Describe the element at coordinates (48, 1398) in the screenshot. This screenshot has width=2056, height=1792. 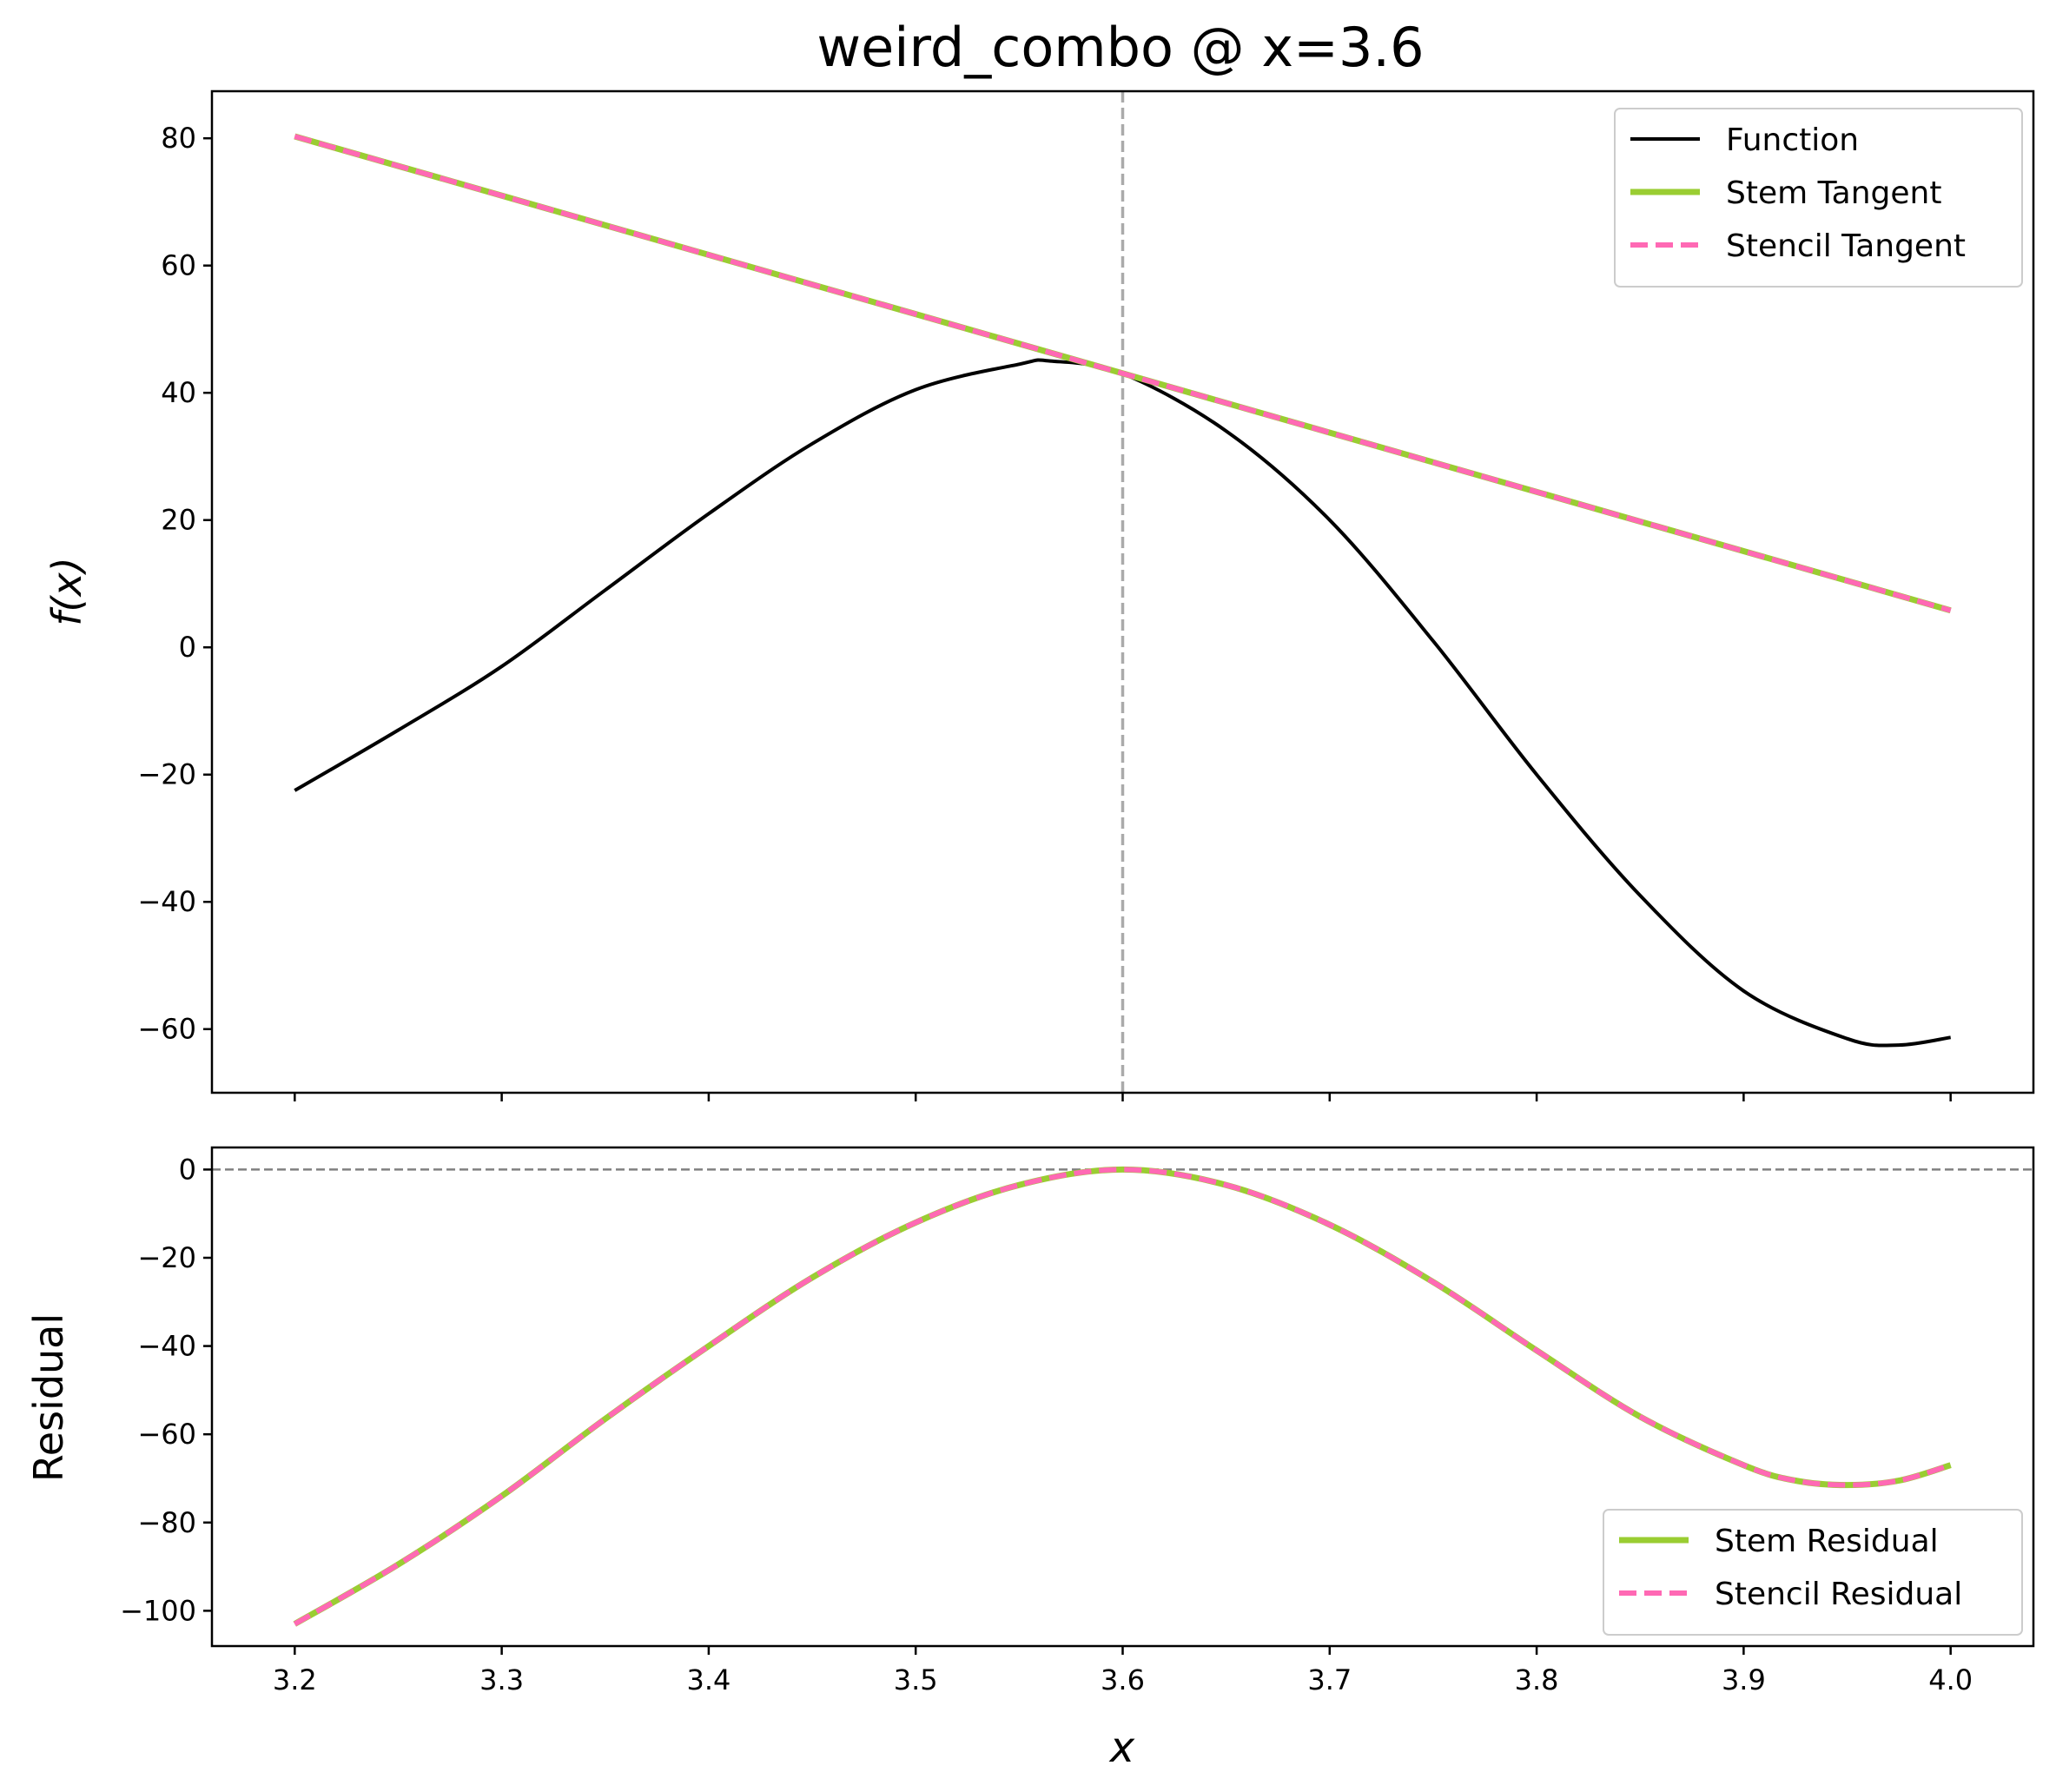
I see `bottom-y-axis-label: Residual` at that location.